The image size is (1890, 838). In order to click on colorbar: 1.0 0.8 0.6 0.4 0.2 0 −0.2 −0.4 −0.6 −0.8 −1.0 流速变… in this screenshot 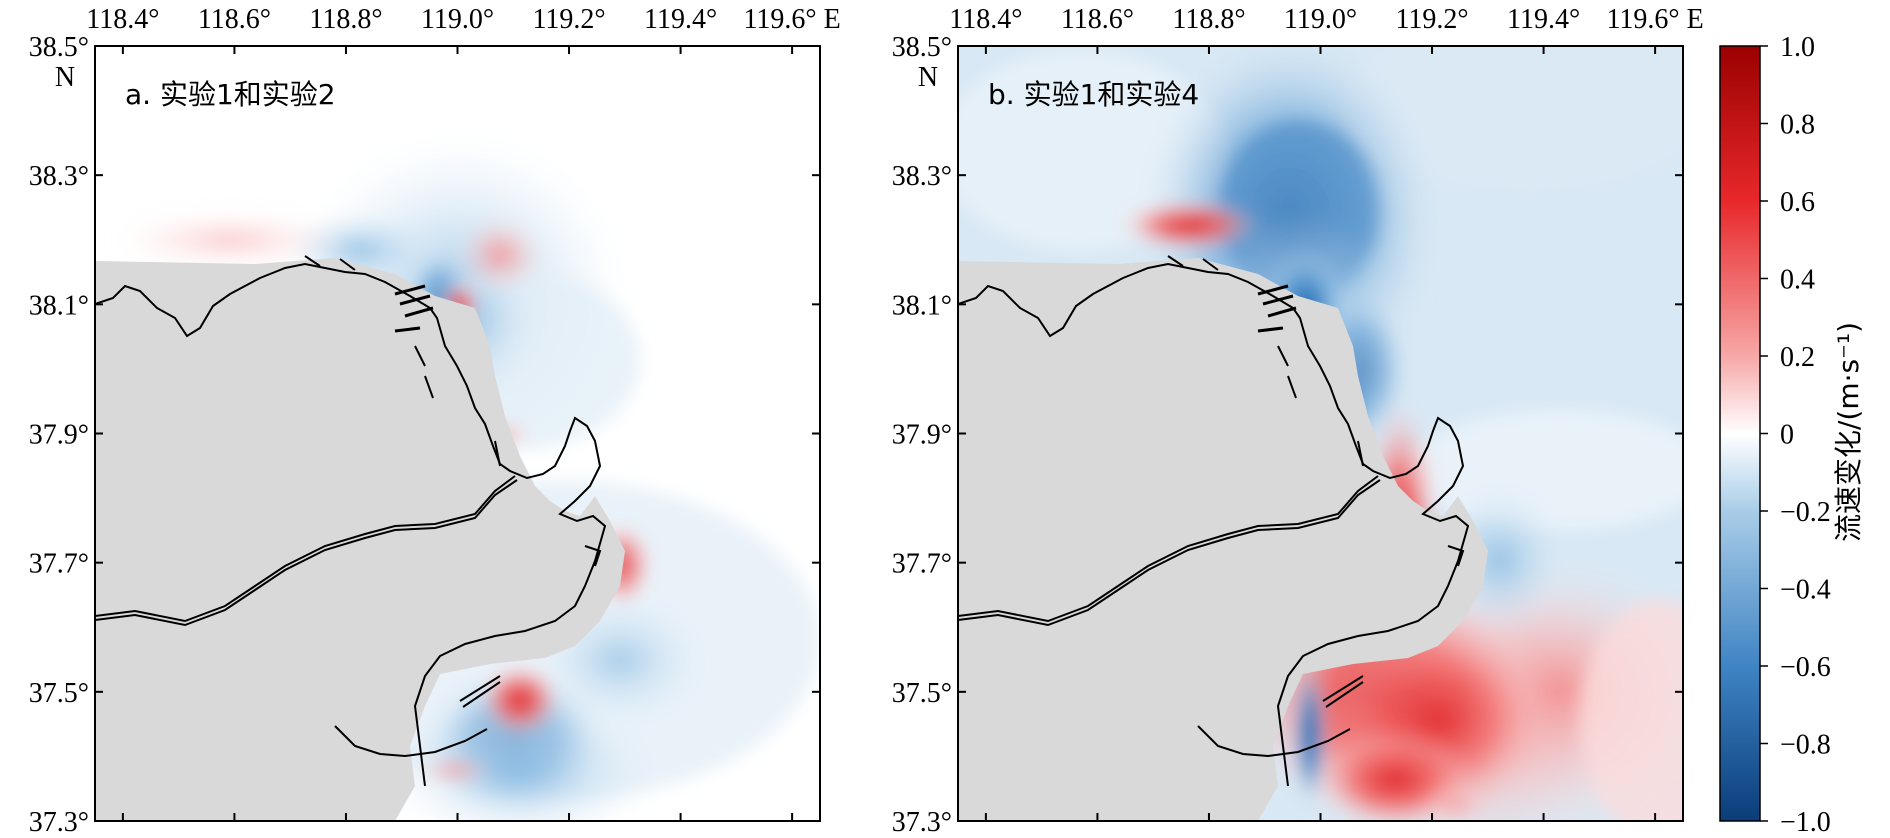, I will do `click(1792, 435)`.